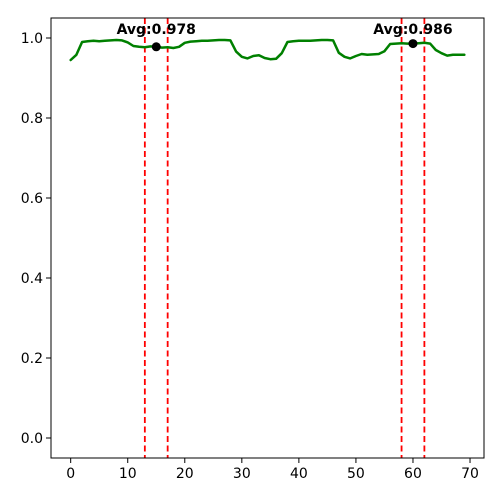 This screenshot has height=500, width=500. What do you see at coordinates (285, 30) in the screenshot?
I see `annotations: Avg:0.978 Avg:0.986` at bounding box center [285, 30].